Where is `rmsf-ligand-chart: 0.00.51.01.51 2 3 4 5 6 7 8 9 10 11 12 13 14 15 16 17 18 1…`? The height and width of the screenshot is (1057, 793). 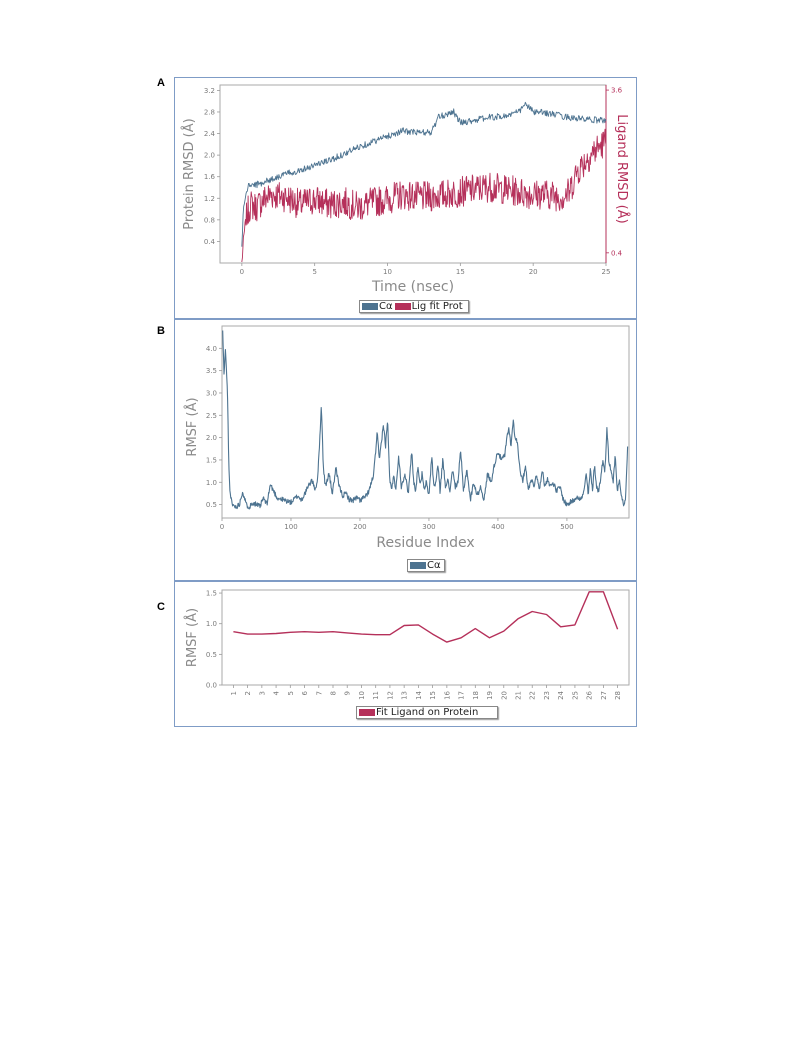 rmsf-ligand-chart: 0.00.51.01.51 2 3 4 5 6 7 8 9 10 11 12 13 14 15 16 17 18 1… is located at coordinates (407, 644).